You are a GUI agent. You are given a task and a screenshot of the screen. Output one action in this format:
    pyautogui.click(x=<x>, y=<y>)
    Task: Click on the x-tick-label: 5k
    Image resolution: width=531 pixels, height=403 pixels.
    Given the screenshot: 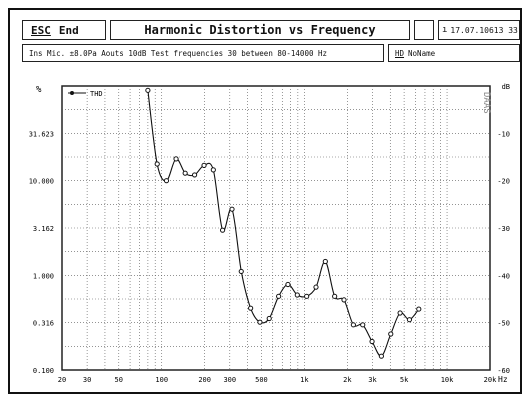 What is the action you would take?
    pyautogui.click(x=404, y=380)
    